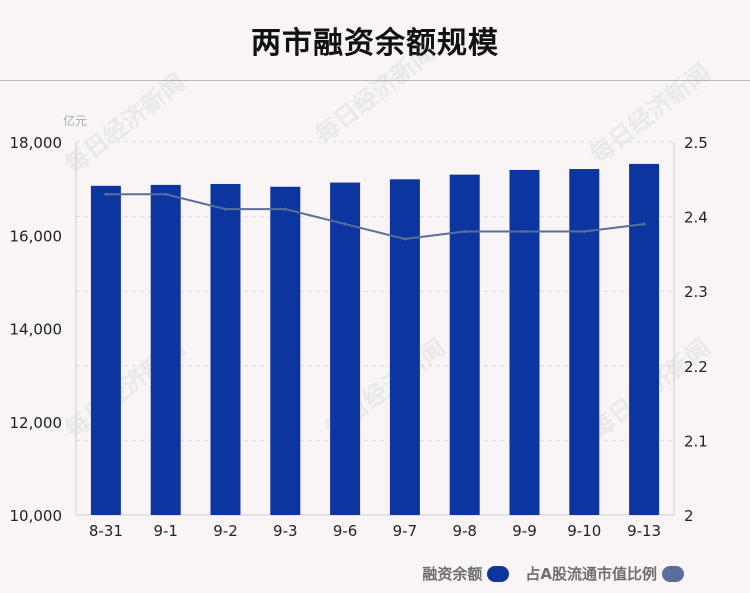 The width and height of the screenshot is (750, 593). Describe the element at coordinates (649, 114) in the screenshot. I see `watermark-text-2: 每日经济新闻` at that location.